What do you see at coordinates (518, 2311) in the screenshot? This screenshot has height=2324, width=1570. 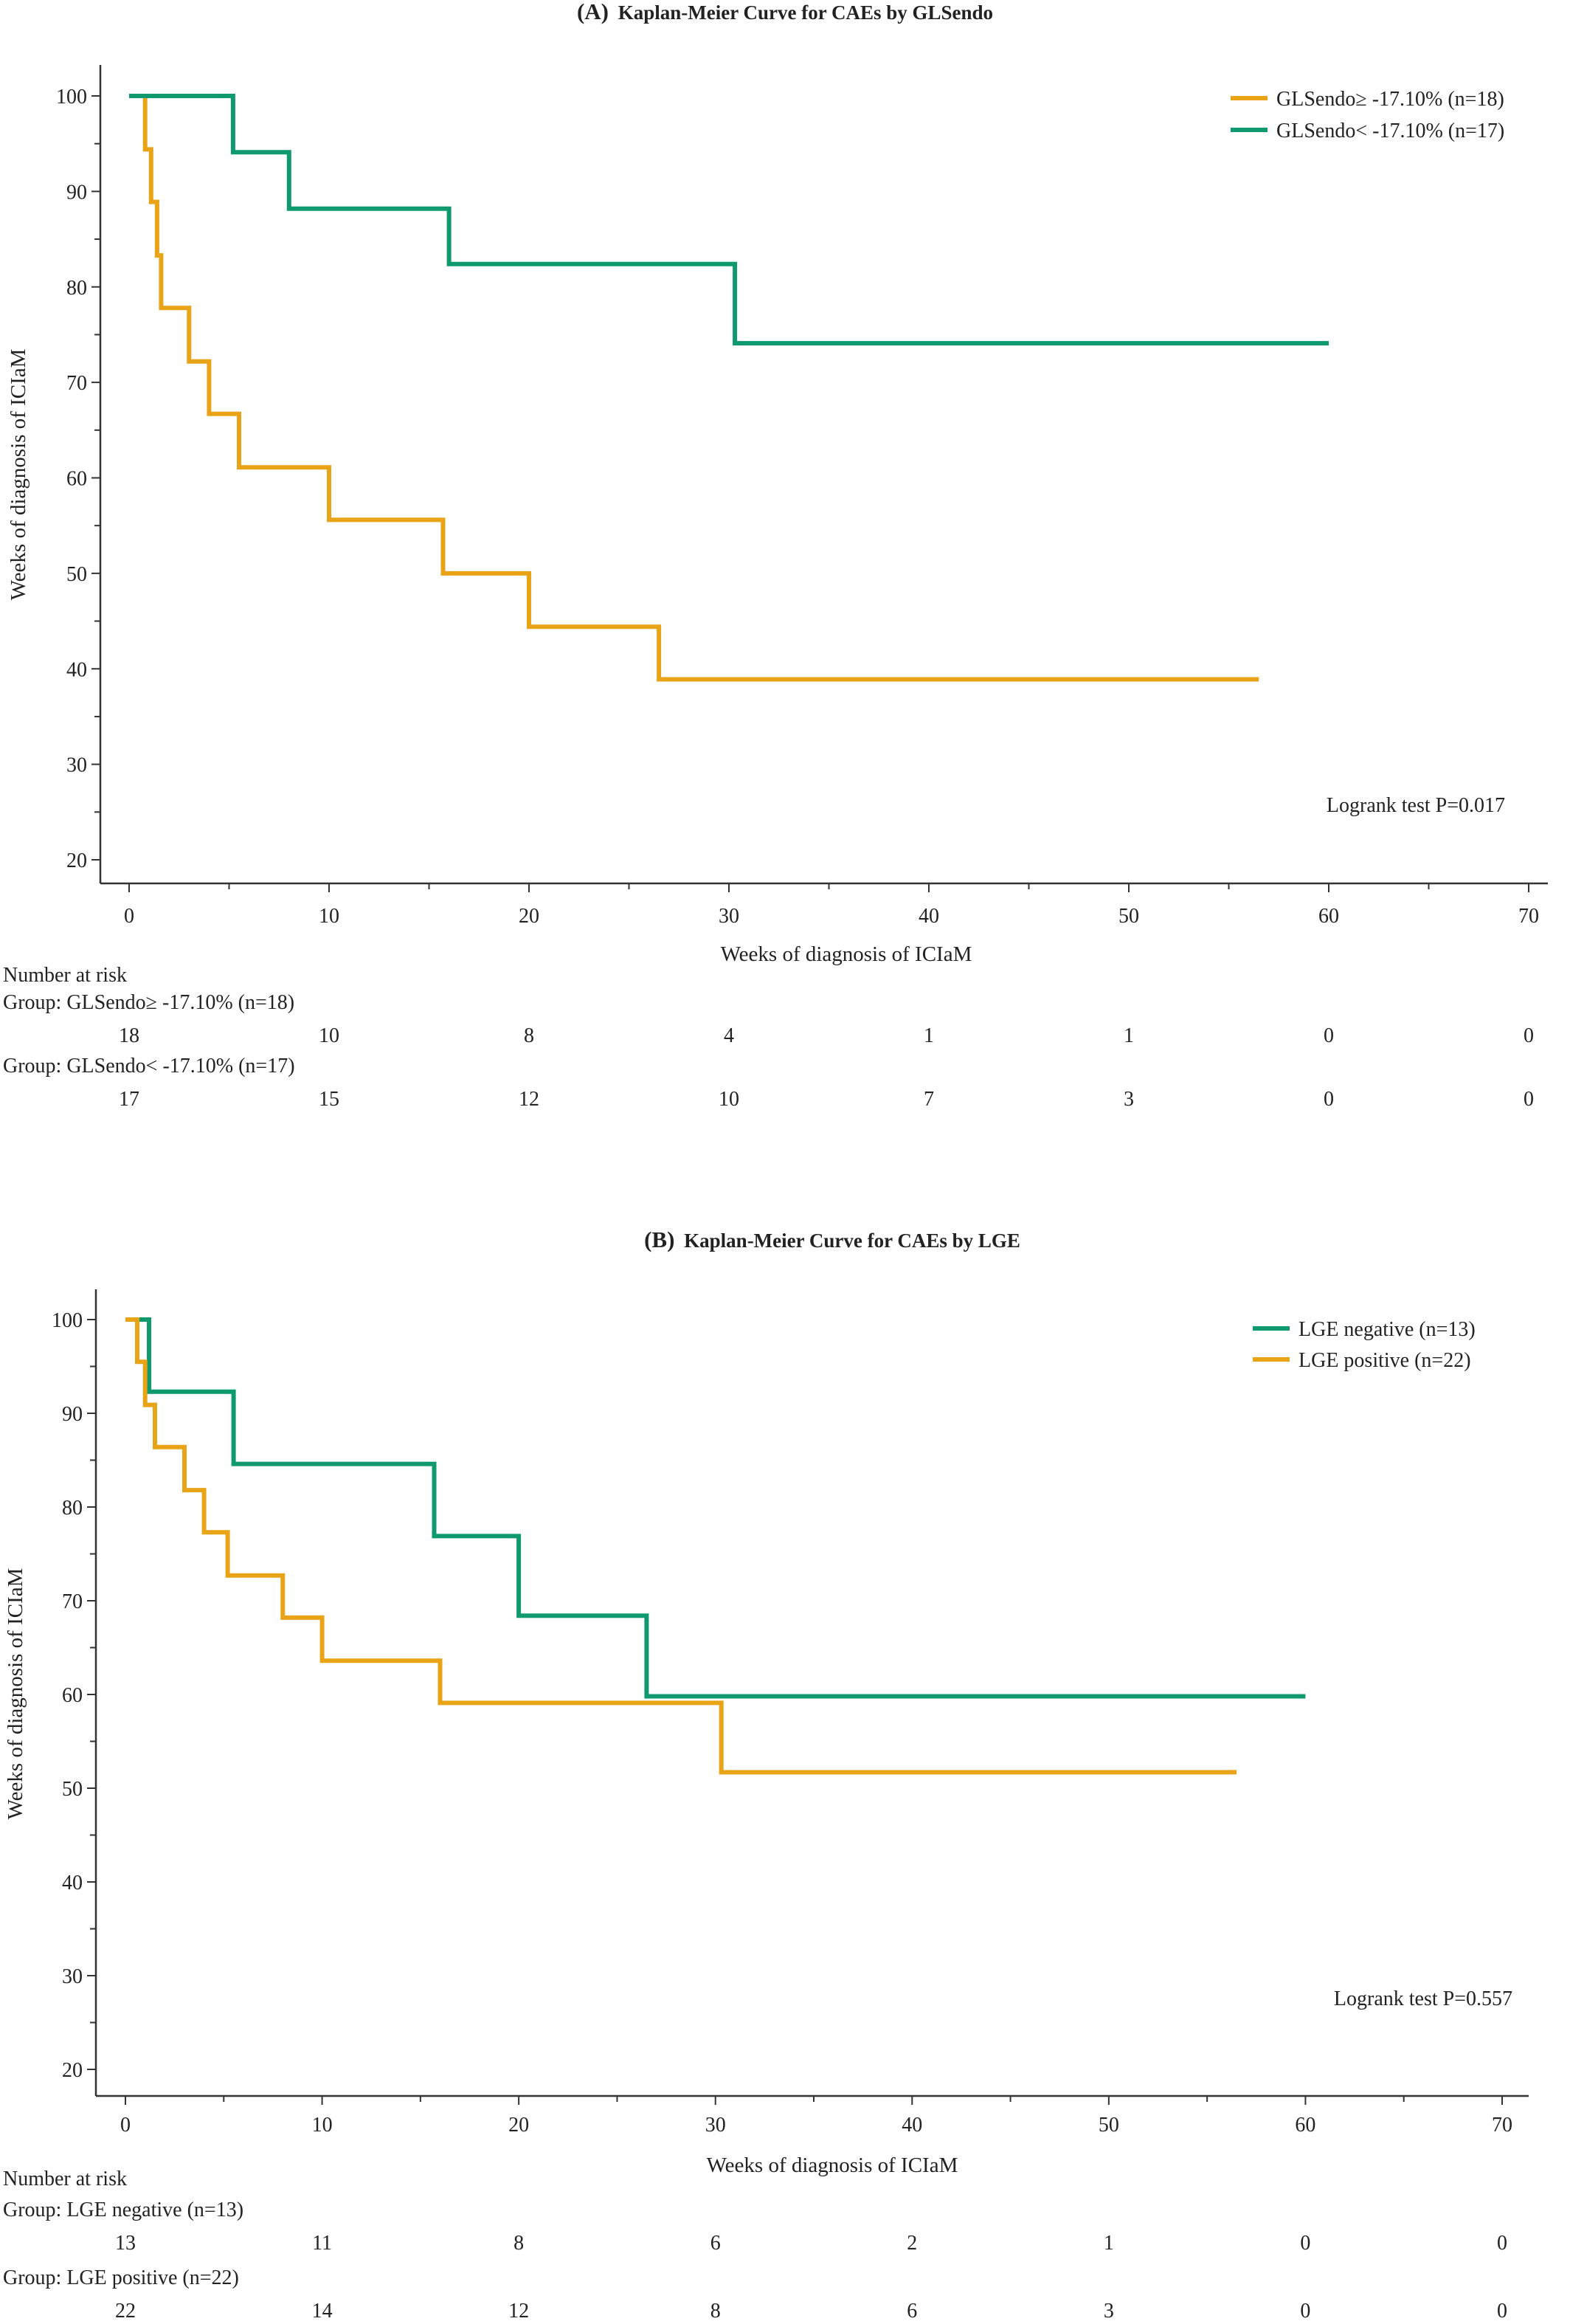 I see `panel-b-risk-value: 12` at bounding box center [518, 2311].